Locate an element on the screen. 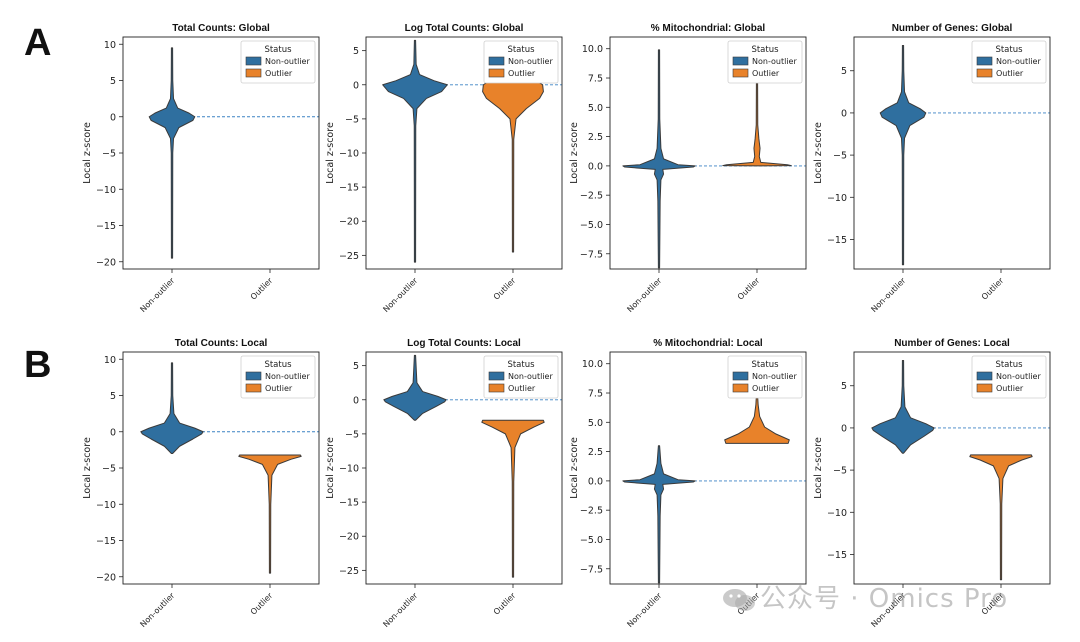 Image resolution: width=1080 pixels, height=642 pixels. panel-3-ytick-label-7: −7.5 is located at coordinates (591, 254).